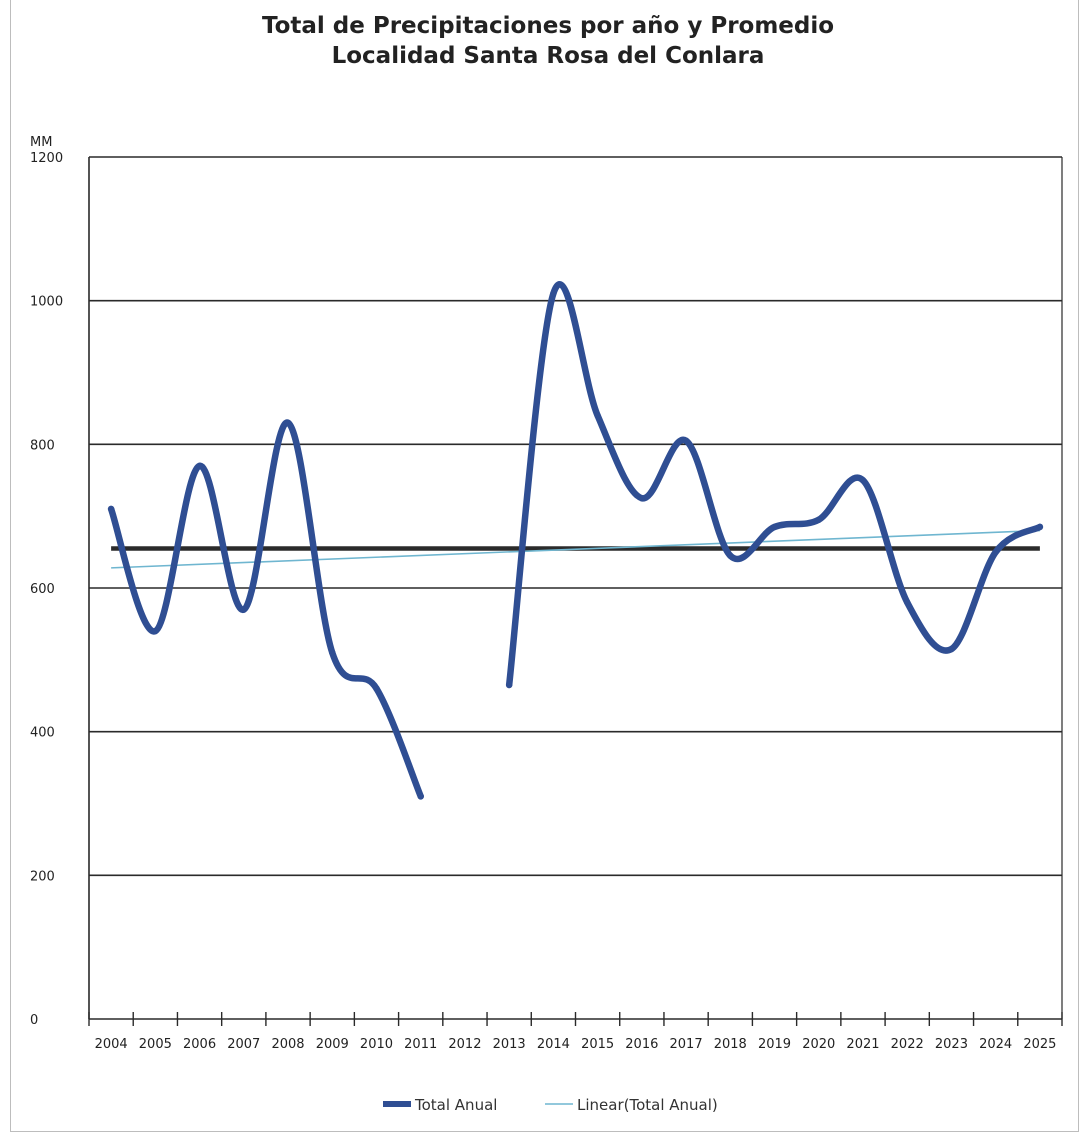  Describe the element at coordinates (1039, 1044) in the screenshot. I see `x-tick-label: 2025` at that location.